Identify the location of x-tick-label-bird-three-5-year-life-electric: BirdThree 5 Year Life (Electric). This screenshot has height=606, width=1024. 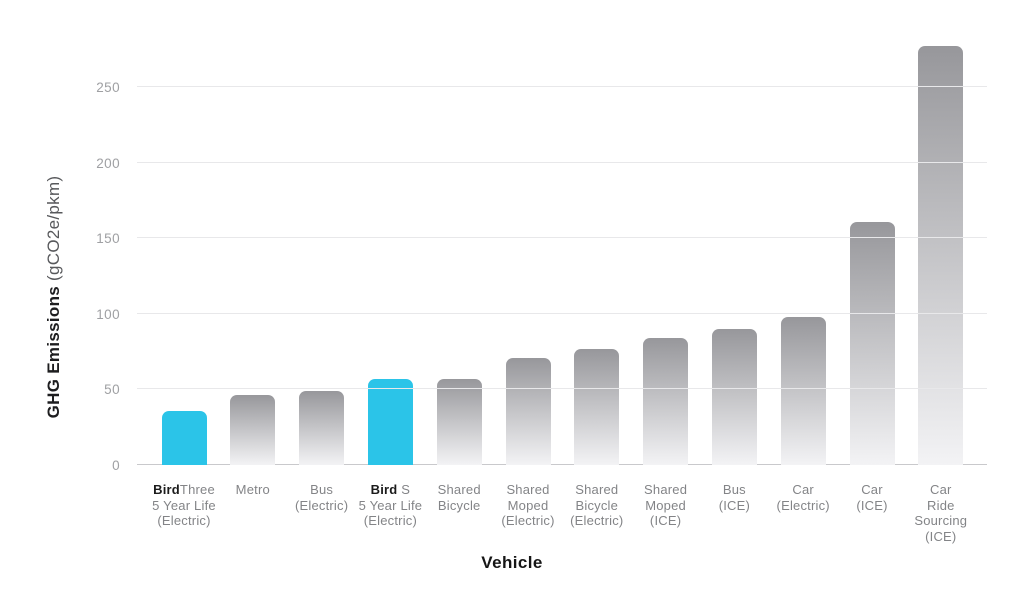
(184, 505).